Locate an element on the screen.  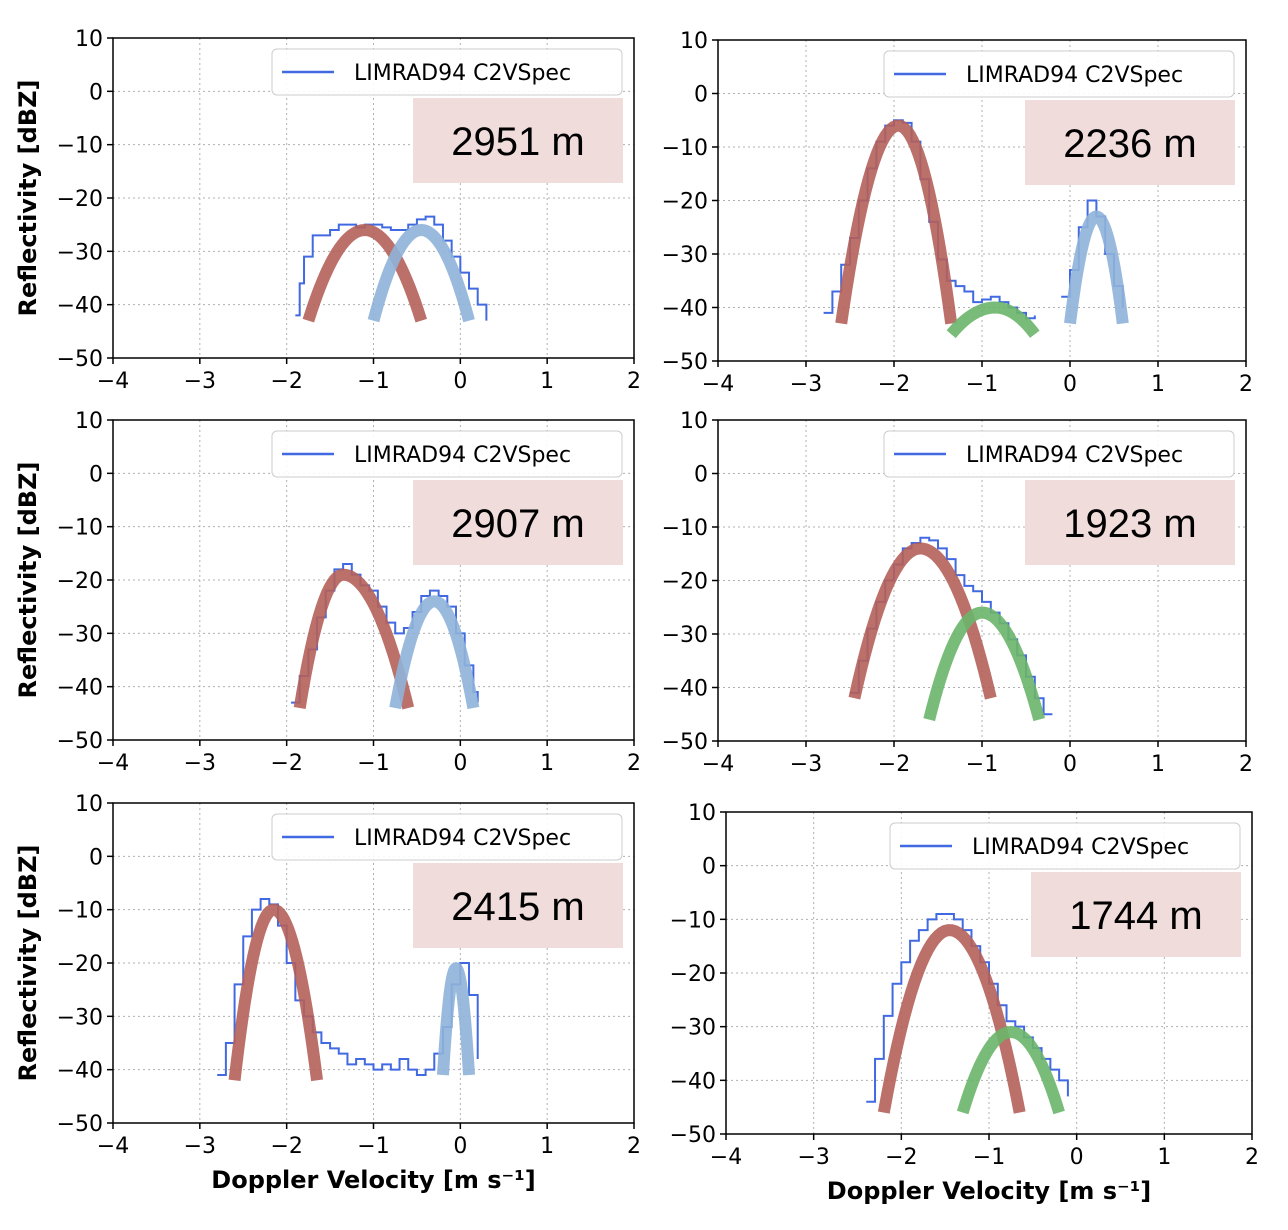
height-label: 2415 m is located at coordinates (517, 907).